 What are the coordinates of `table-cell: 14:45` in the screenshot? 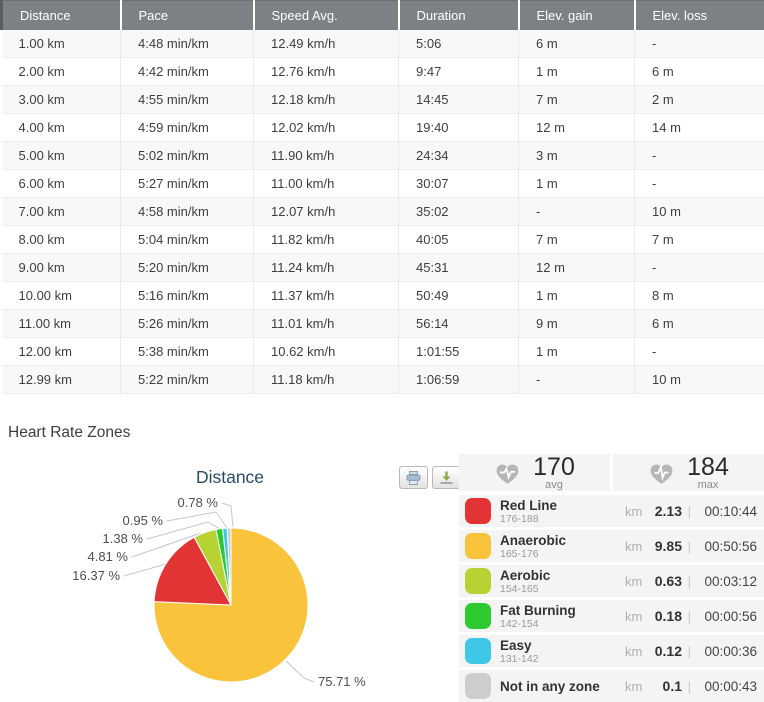 It's located at (458, 99).